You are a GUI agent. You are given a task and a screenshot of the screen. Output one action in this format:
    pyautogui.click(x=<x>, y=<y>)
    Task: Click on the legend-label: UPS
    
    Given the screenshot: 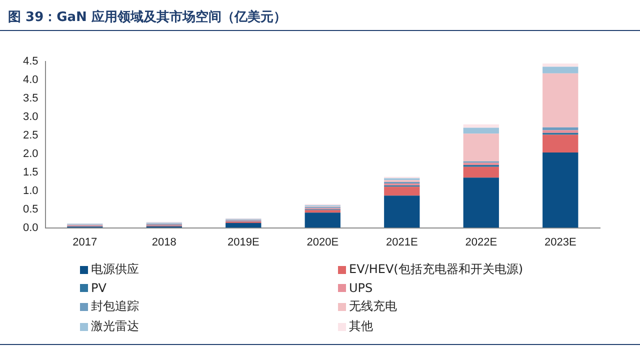 What is the action you would take?
    pyautogui.click(x=361, y=288)
    